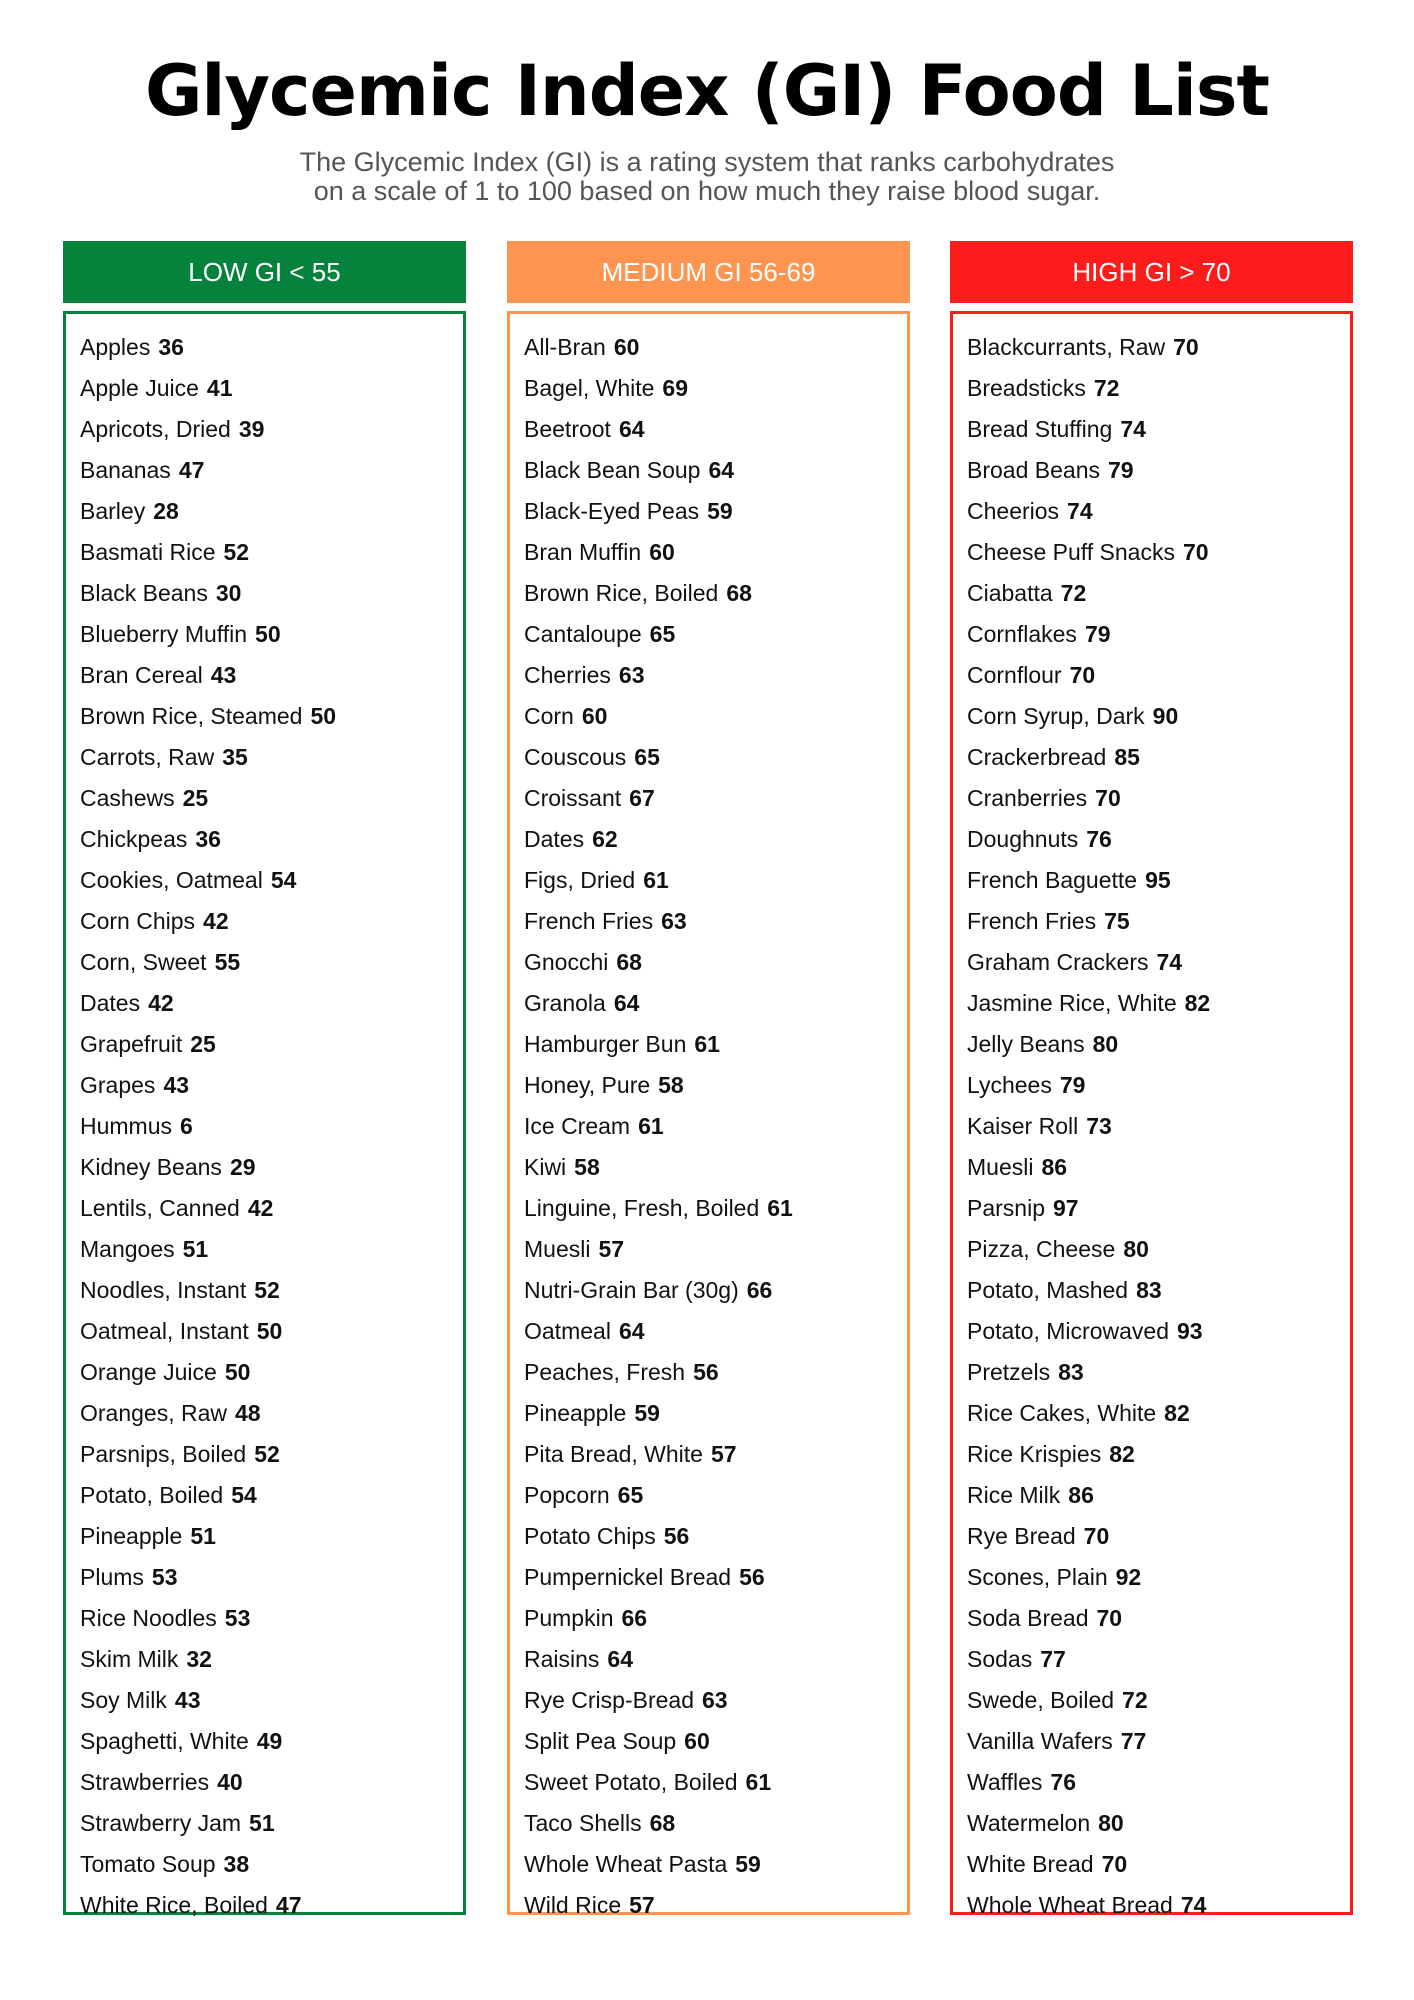  What do you see at coordinates (143, 962) in the screenshot?
I see `food-name: Corn, Sweet` at bounding box center [143, 962].